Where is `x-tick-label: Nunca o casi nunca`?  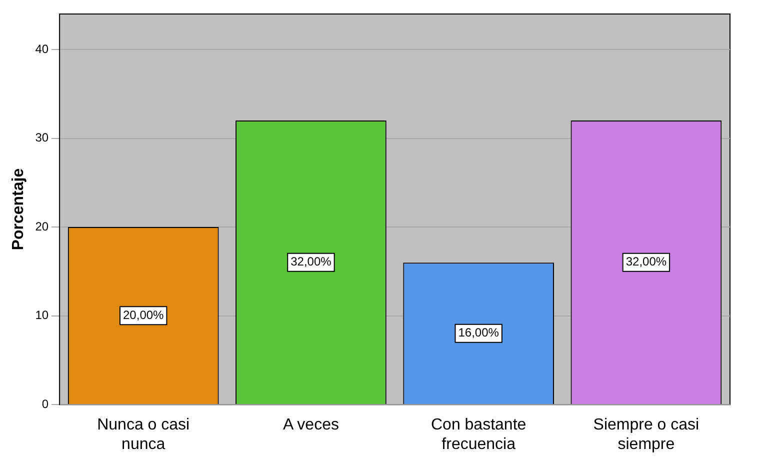 x-tick-label: Nunca o casi nunca is located at coordinates (143, 434).